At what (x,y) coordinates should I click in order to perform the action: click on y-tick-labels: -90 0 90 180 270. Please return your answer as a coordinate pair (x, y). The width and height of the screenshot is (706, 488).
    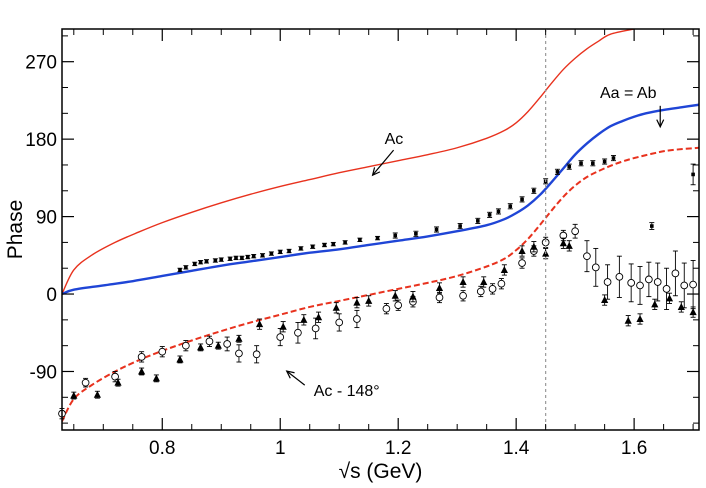
    Looking at the image, I should click on (41, 218).